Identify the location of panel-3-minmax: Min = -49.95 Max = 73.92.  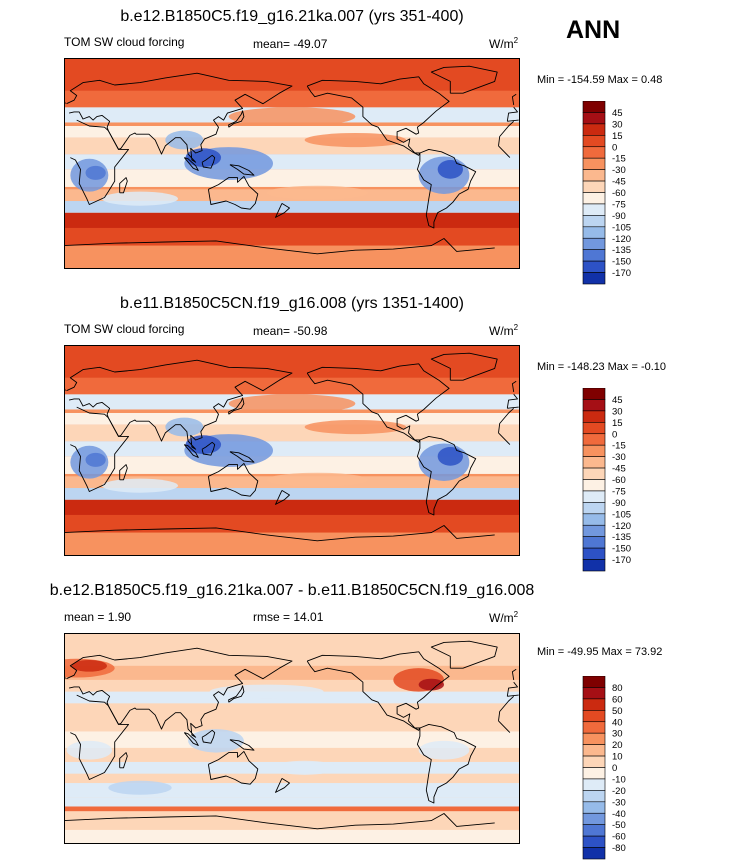
(600, 652).